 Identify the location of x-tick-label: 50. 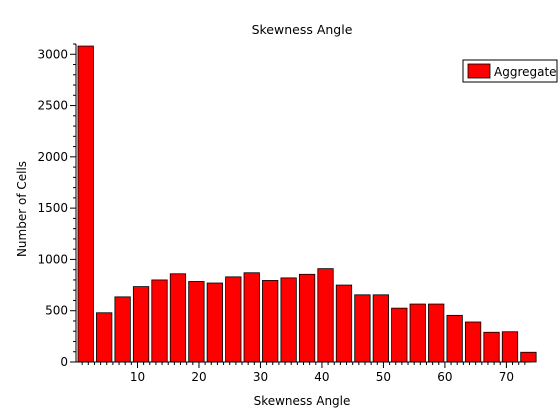
(383, 377).